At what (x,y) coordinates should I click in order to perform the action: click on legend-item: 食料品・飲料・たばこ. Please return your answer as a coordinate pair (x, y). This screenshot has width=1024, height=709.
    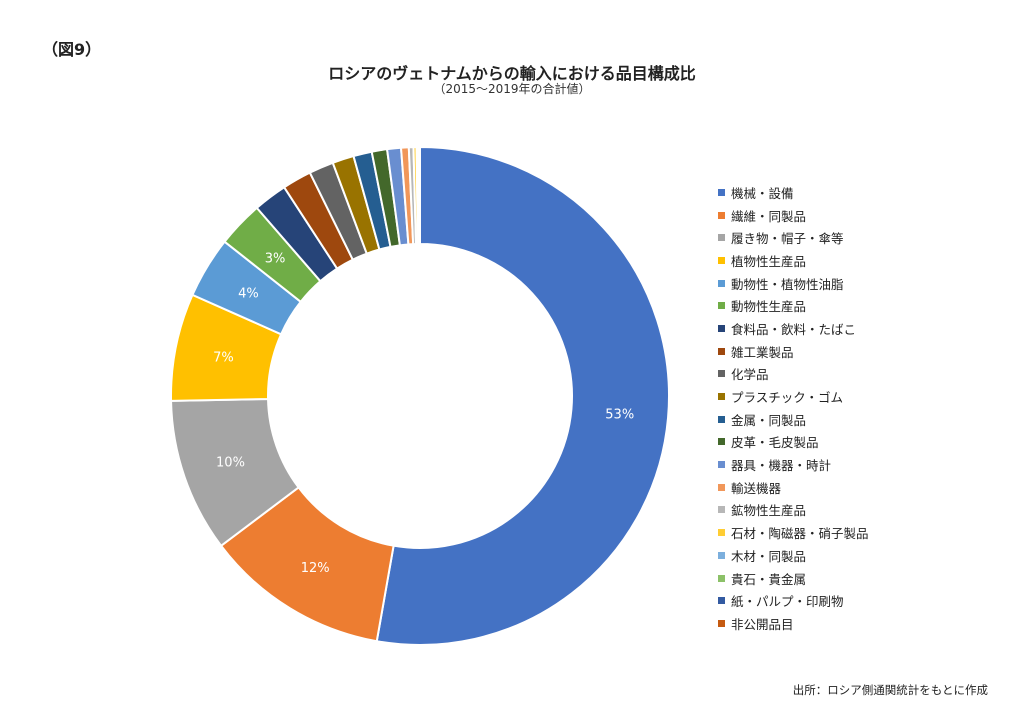
    Looking at the image, I should click on (793, 328).